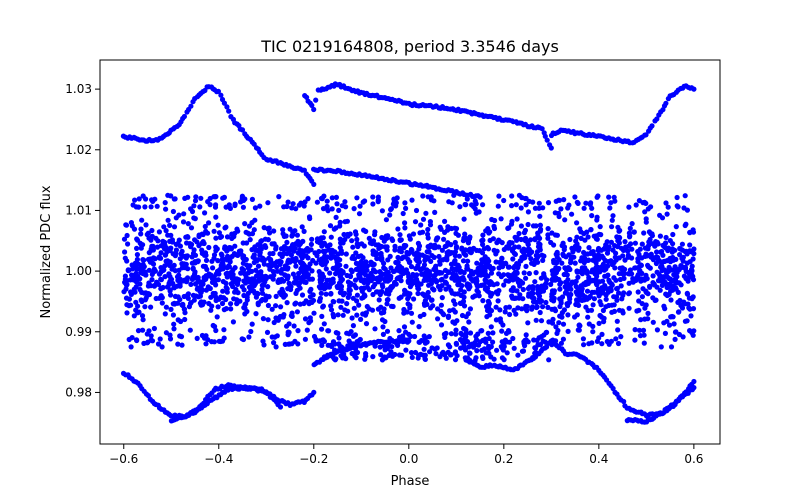  What do you see at coordinates (78, 271) in the screenshot?
I see `y-tick-label: 1.00` at bounding box center [78, 271].